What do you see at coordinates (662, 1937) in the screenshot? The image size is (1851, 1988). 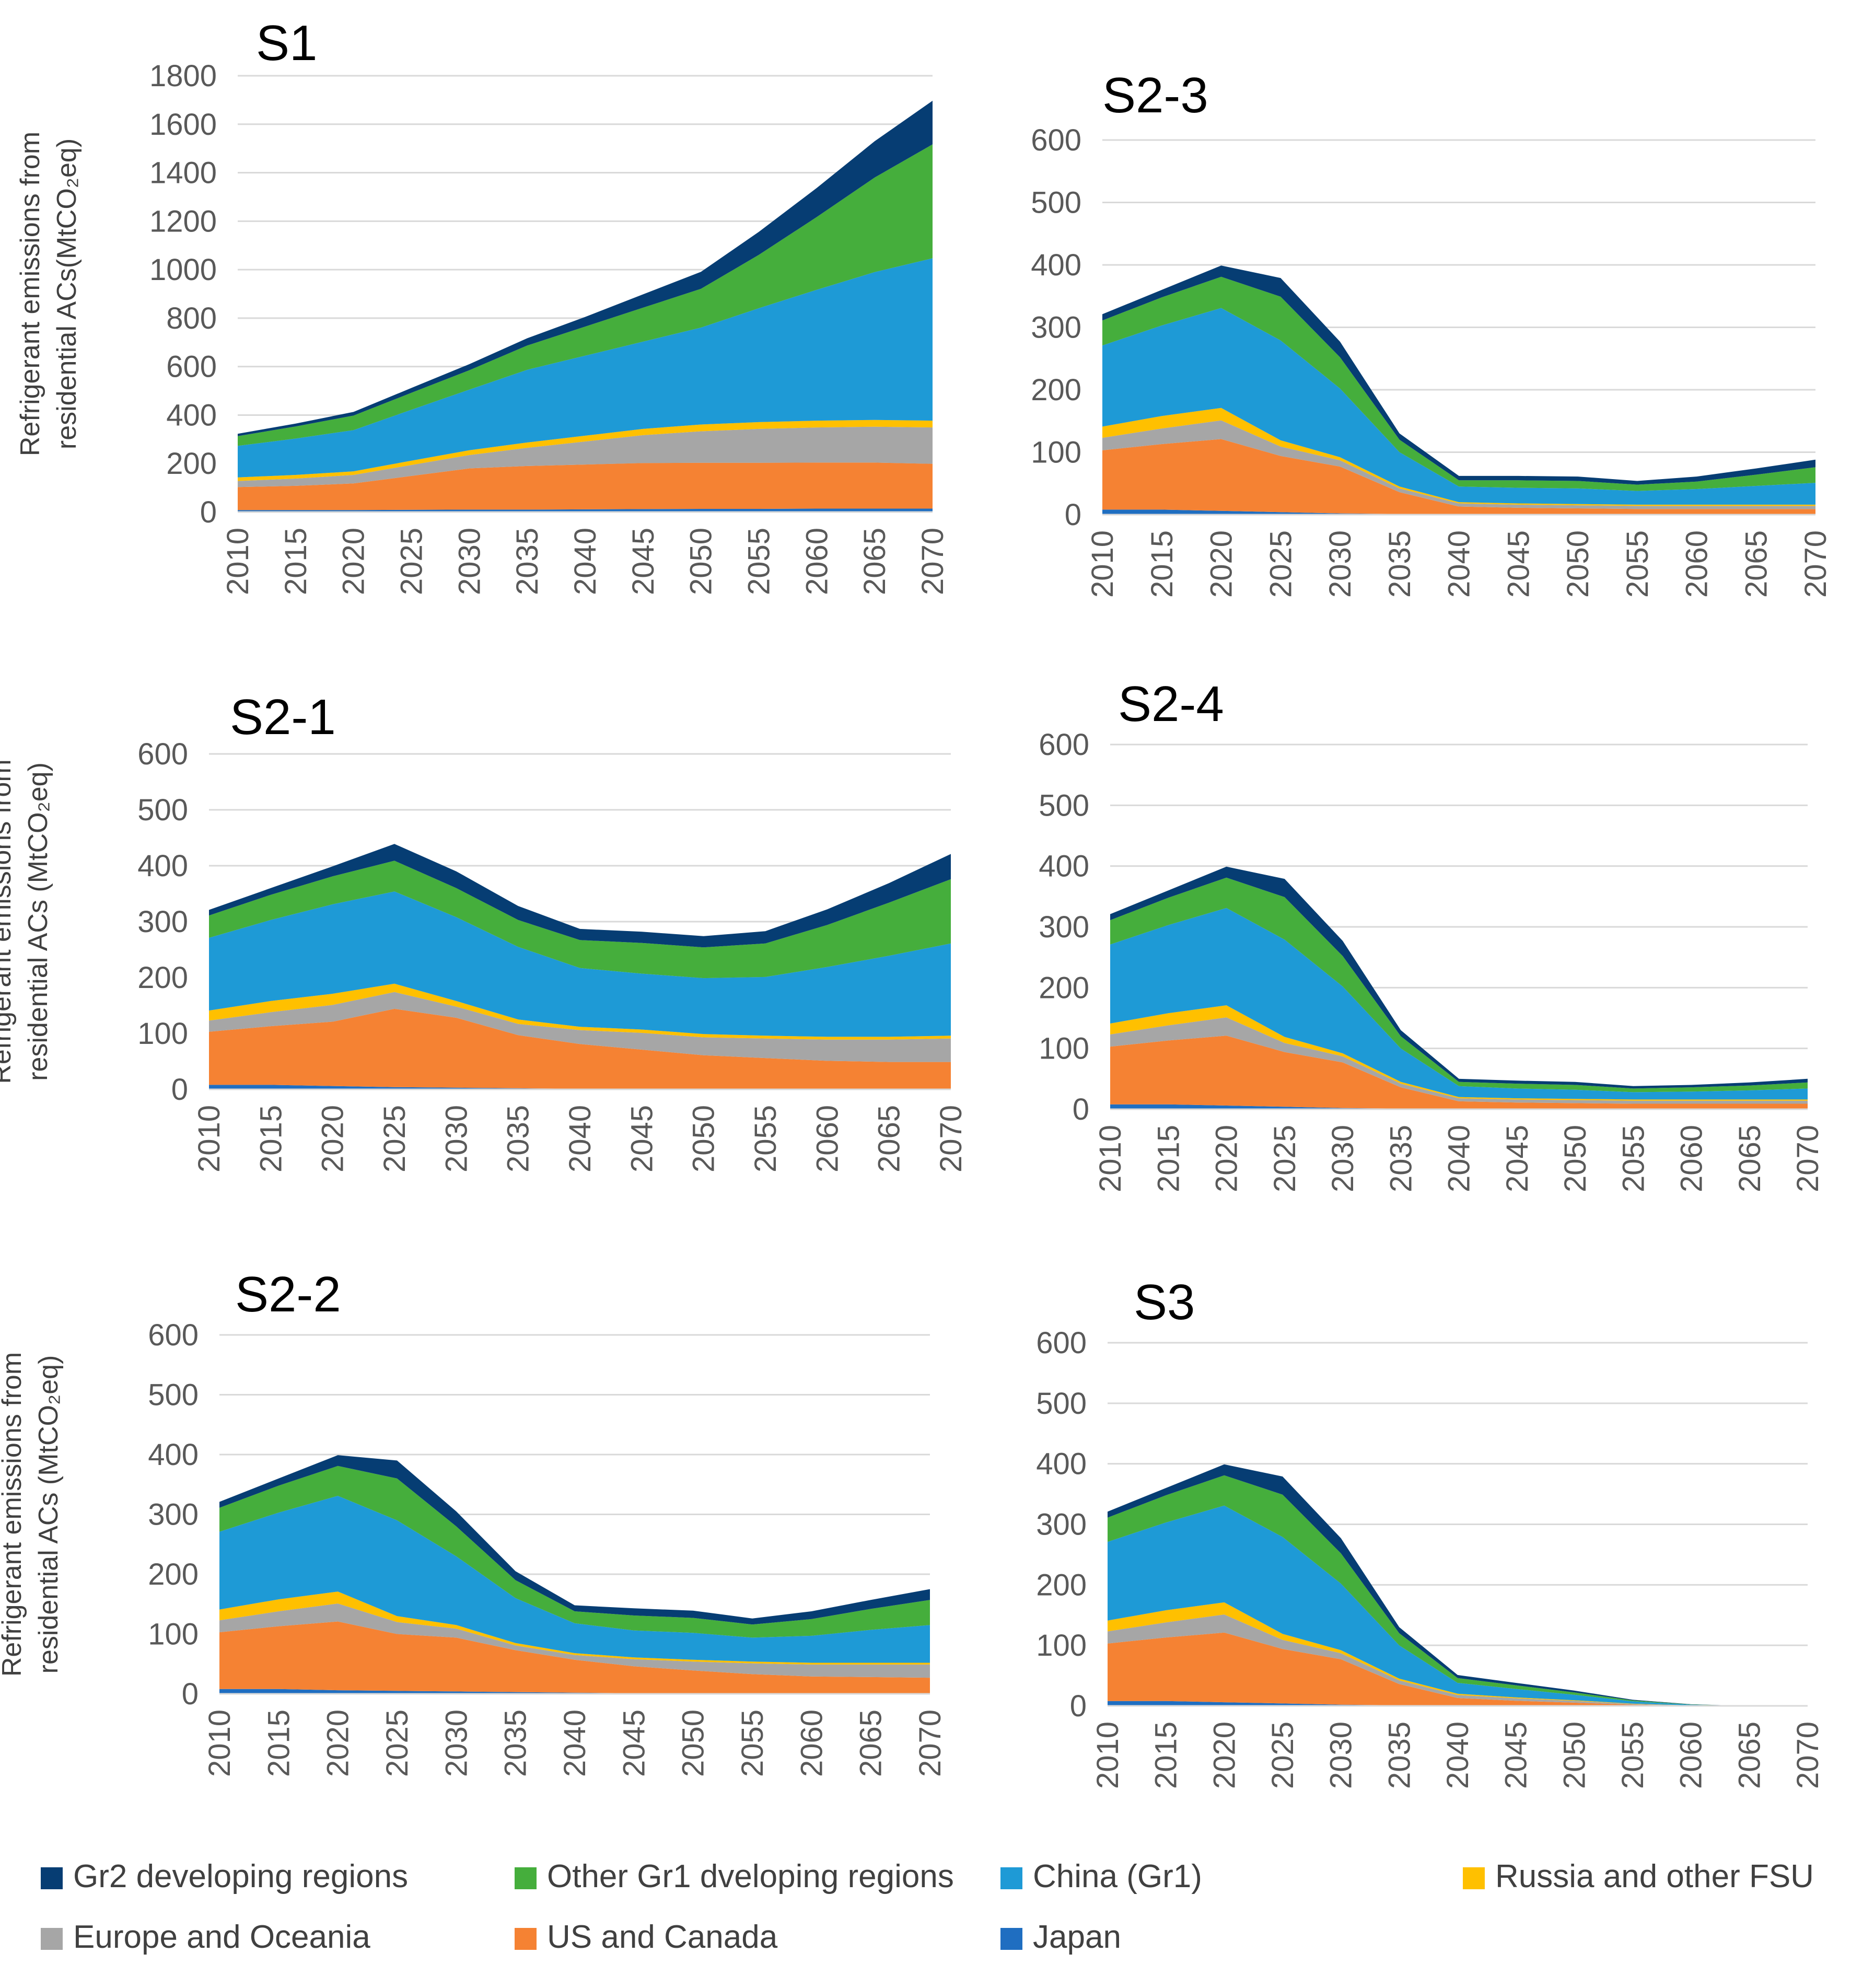 I see `legend-label: US and Canada` at bounding box center [662, 1937].